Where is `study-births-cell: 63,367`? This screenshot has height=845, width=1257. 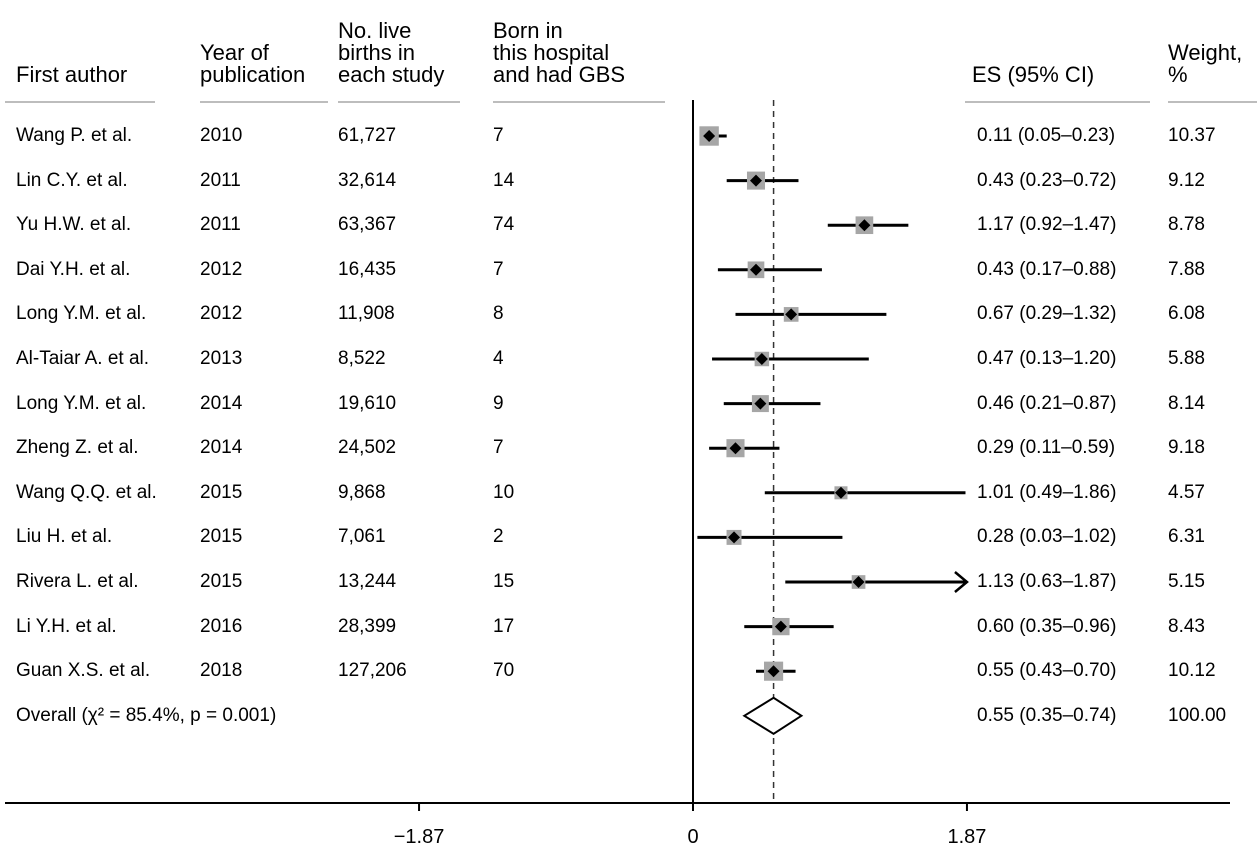 study-births-cell: 63,367 is located at coordinates (367, 225).